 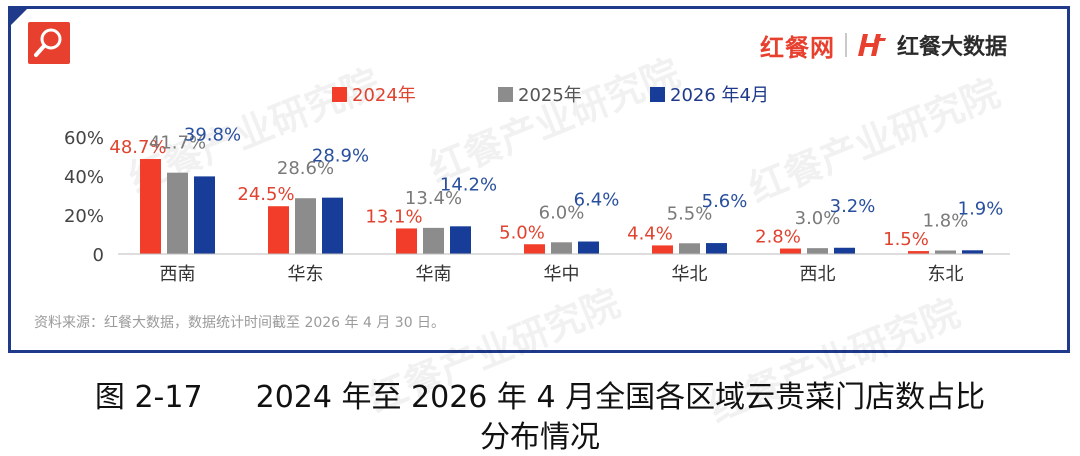 I want to click on brand-h-icon, so click(x=872, y=45).